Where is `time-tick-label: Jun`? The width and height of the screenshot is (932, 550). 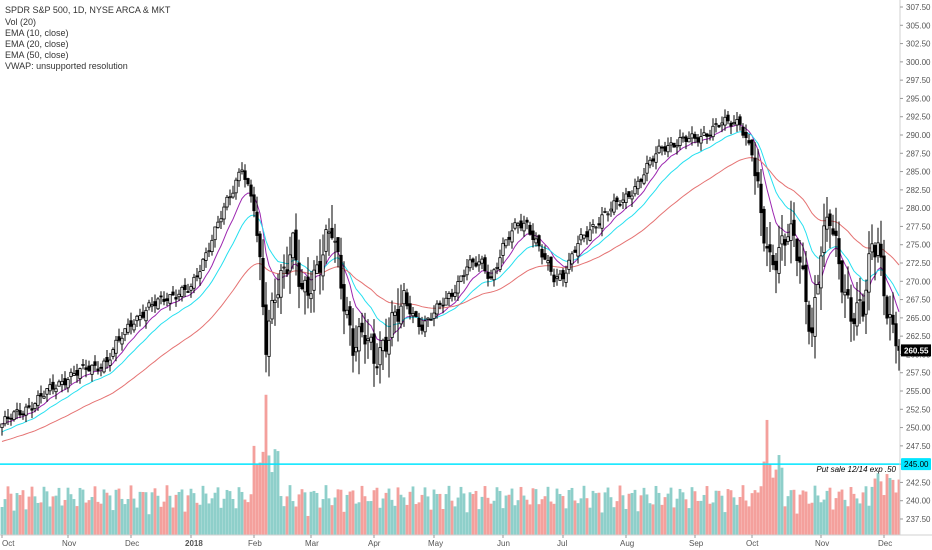
time-tick-label: Jun is located at coordinates (503, 543).